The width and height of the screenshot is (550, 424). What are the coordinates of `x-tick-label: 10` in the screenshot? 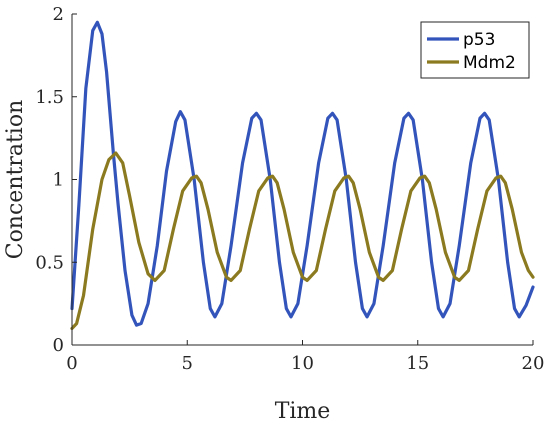 It's located at (302, 363).